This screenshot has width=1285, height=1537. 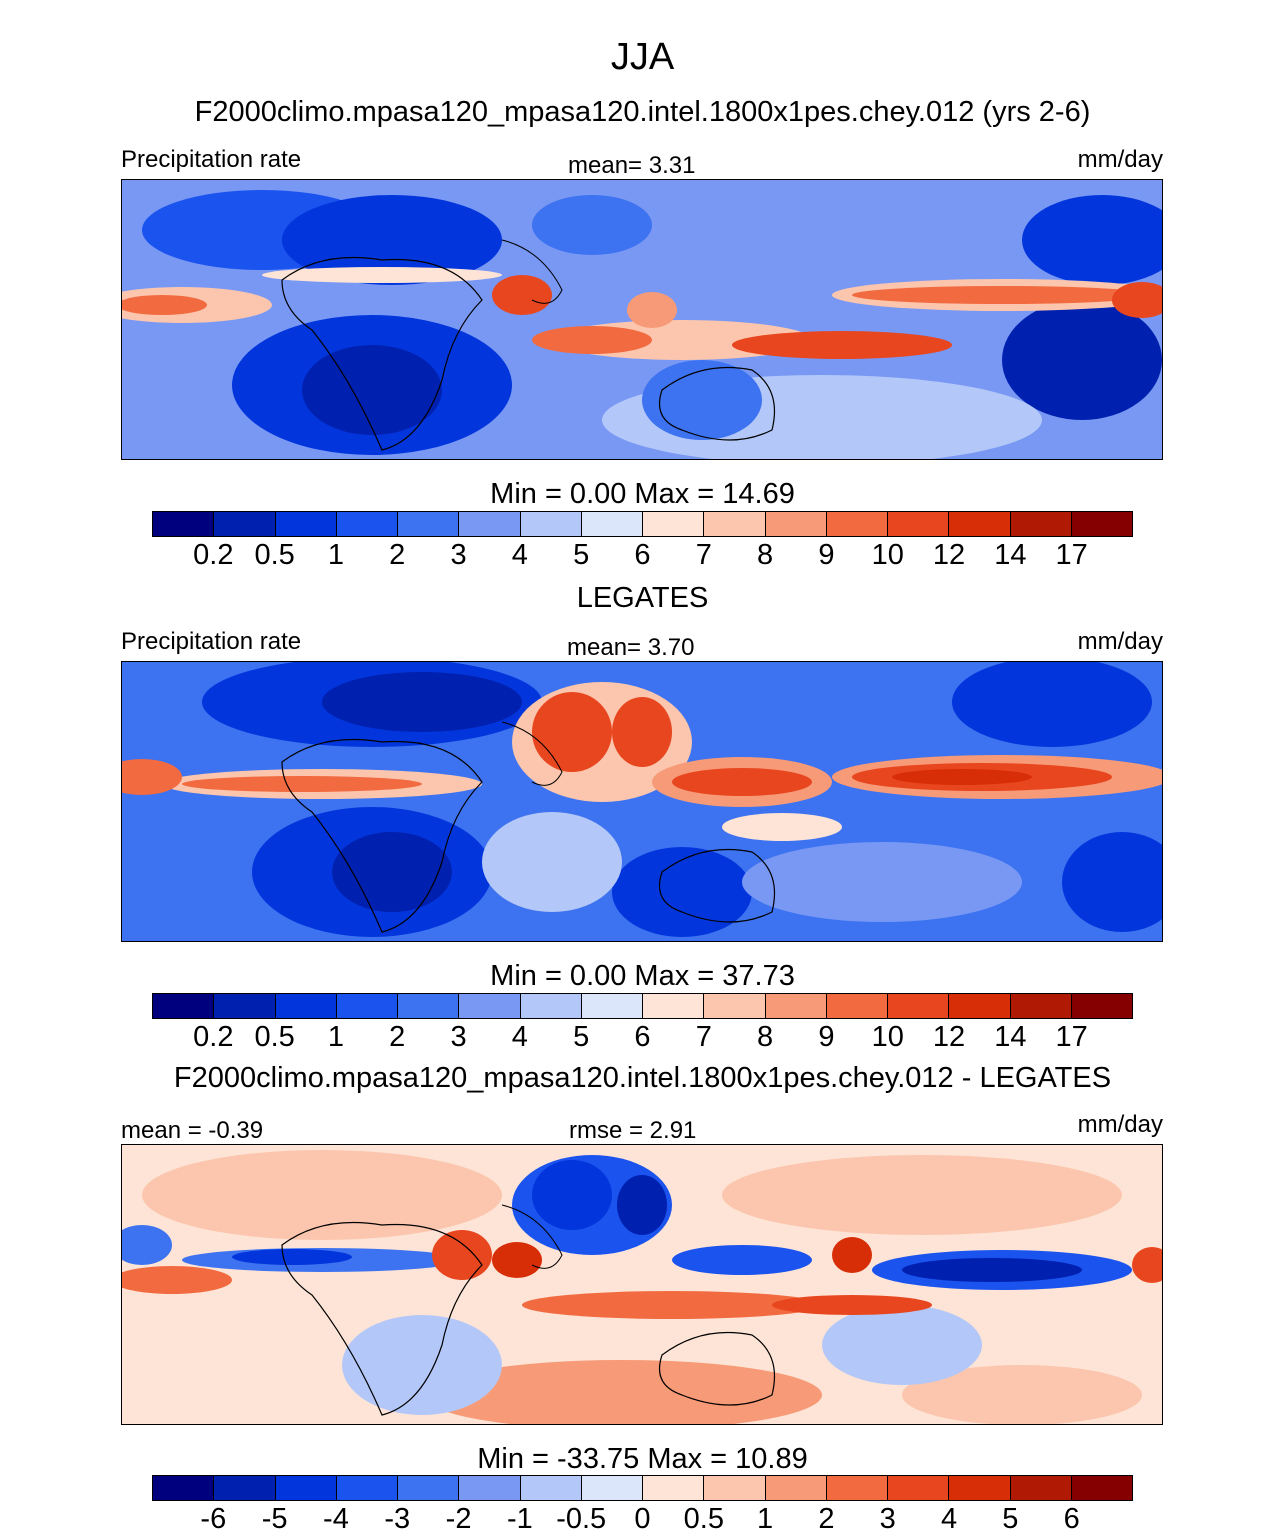 I want to click on colorbar-tick-label: 17, so click(x=1071, y=555).